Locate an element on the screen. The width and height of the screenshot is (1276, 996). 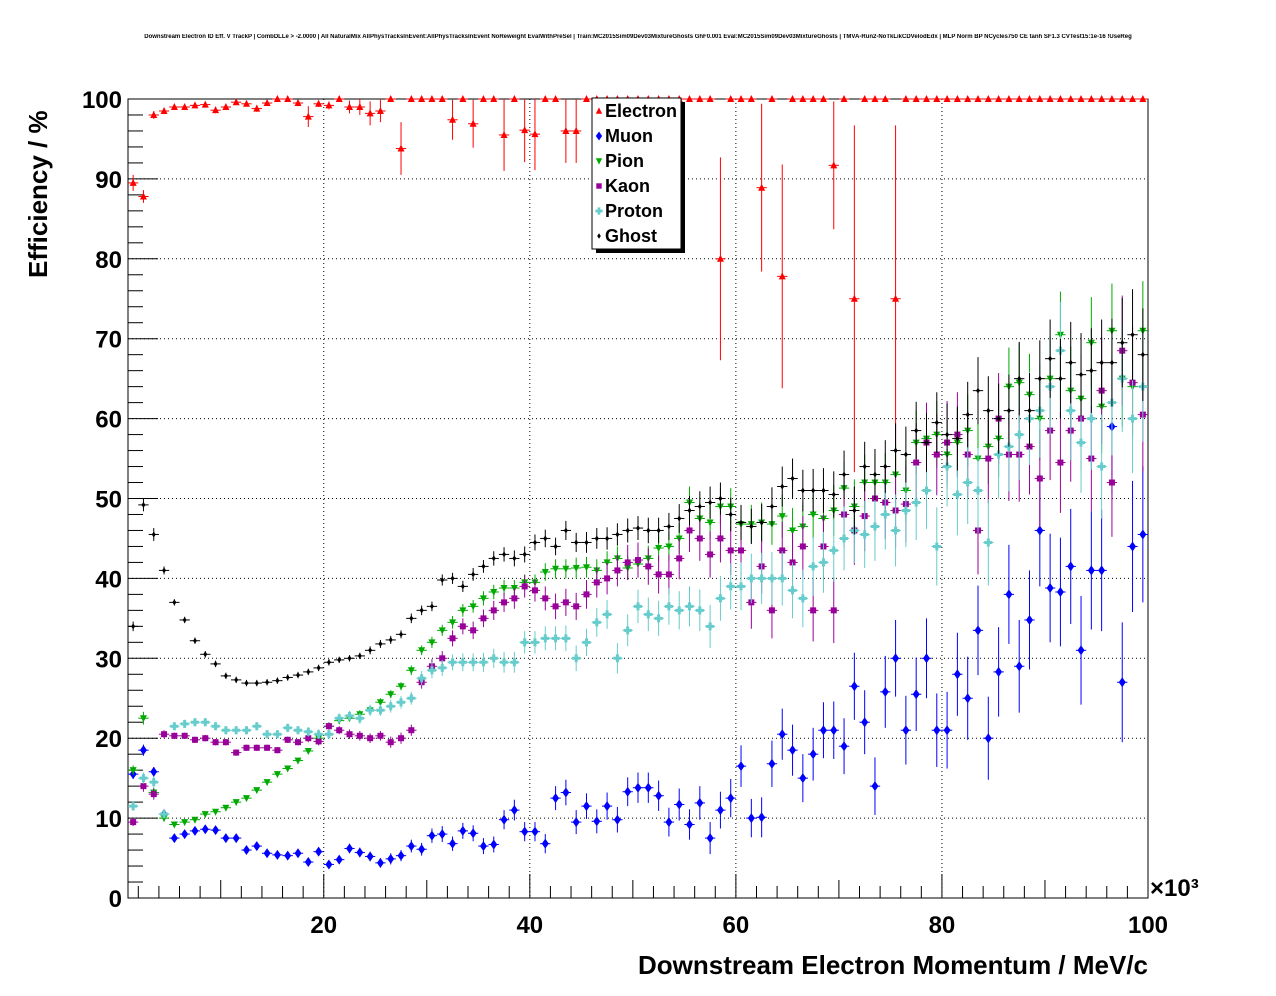
y-tick-label: 30 is located at coordinates (108, 659).